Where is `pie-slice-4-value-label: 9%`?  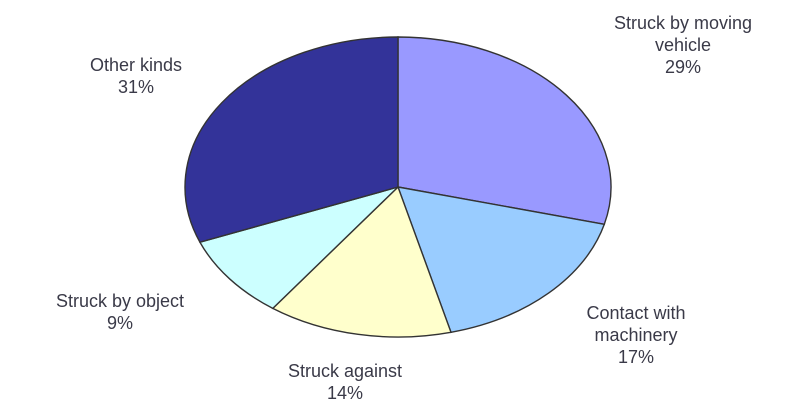 pie-slice-4-value-label: 9% is located at coordinates (120, 323).